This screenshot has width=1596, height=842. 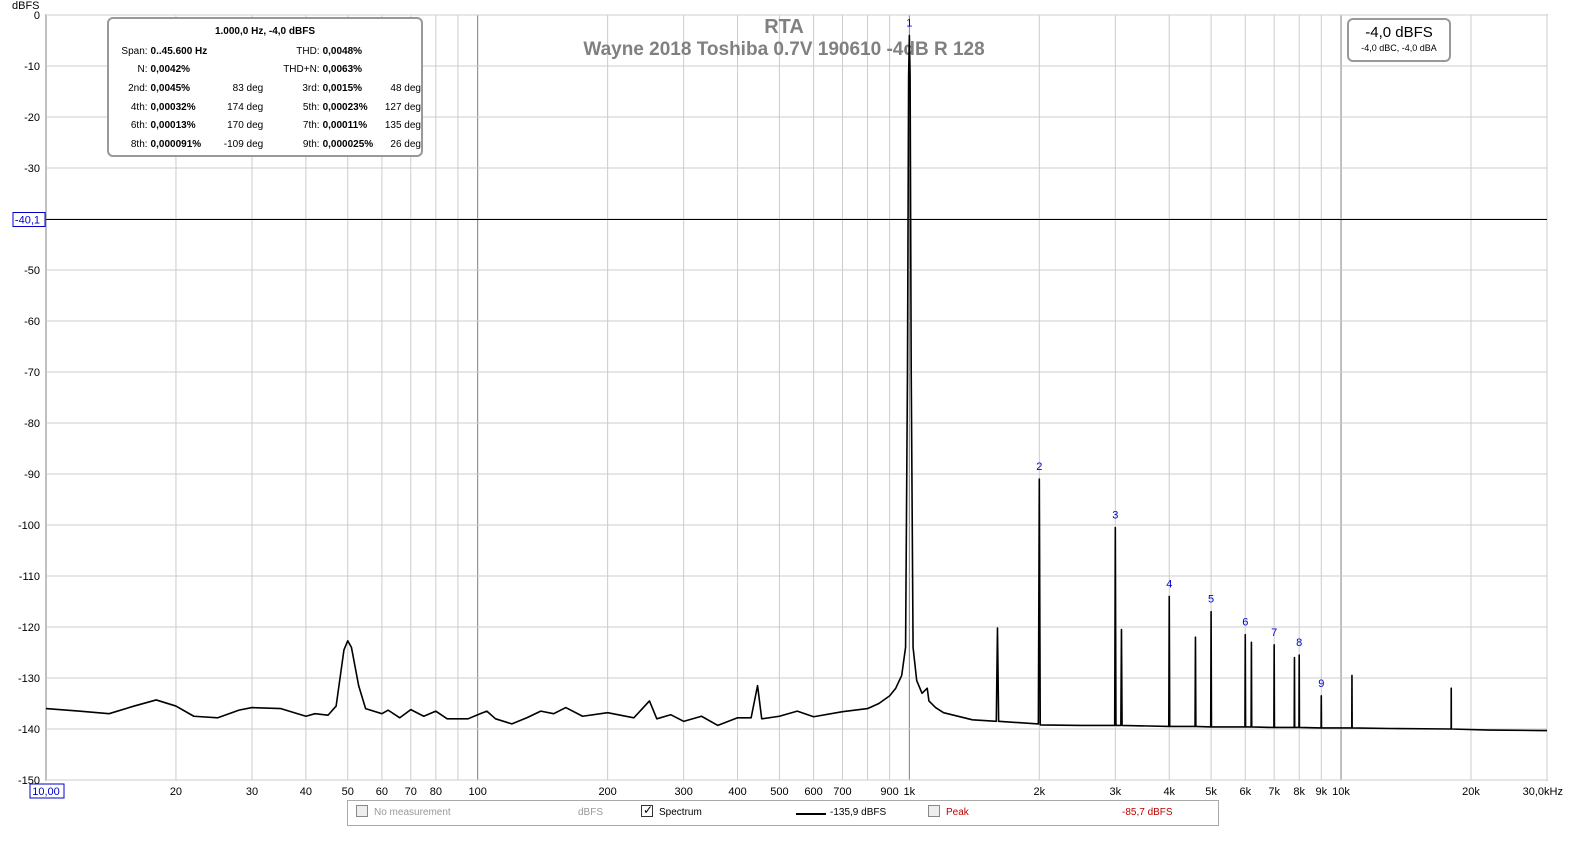 I want to click on stats-cell: 48 deg, so click(x=405, y=88).